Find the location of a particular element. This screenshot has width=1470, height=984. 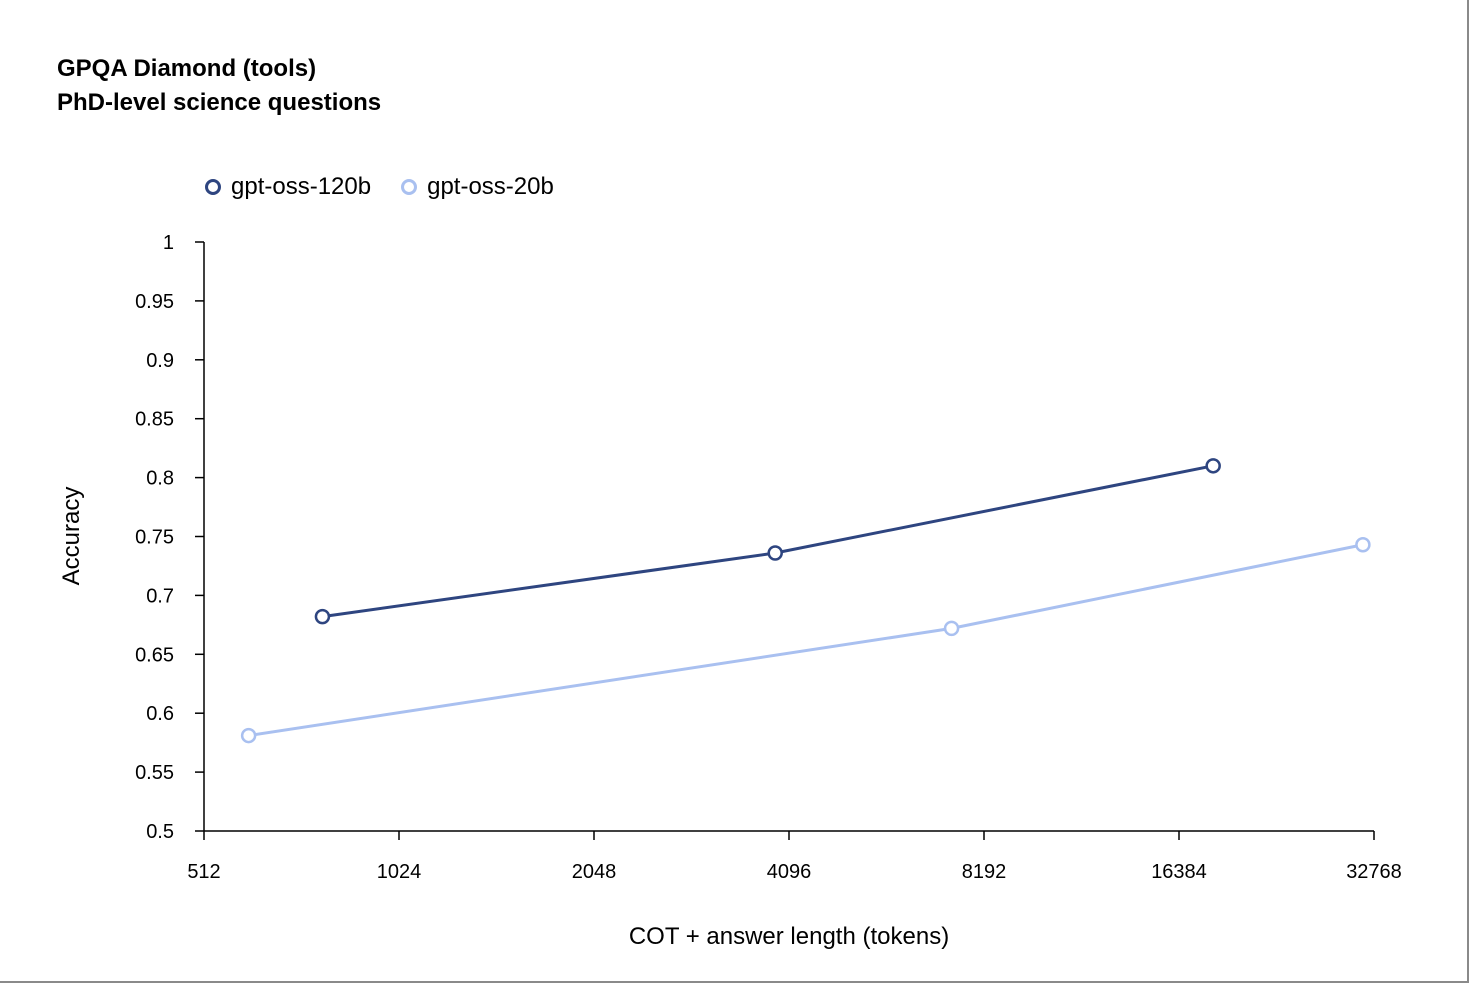

legend-label-0: gpt-oss-120b is located at coordinates (301, 186).